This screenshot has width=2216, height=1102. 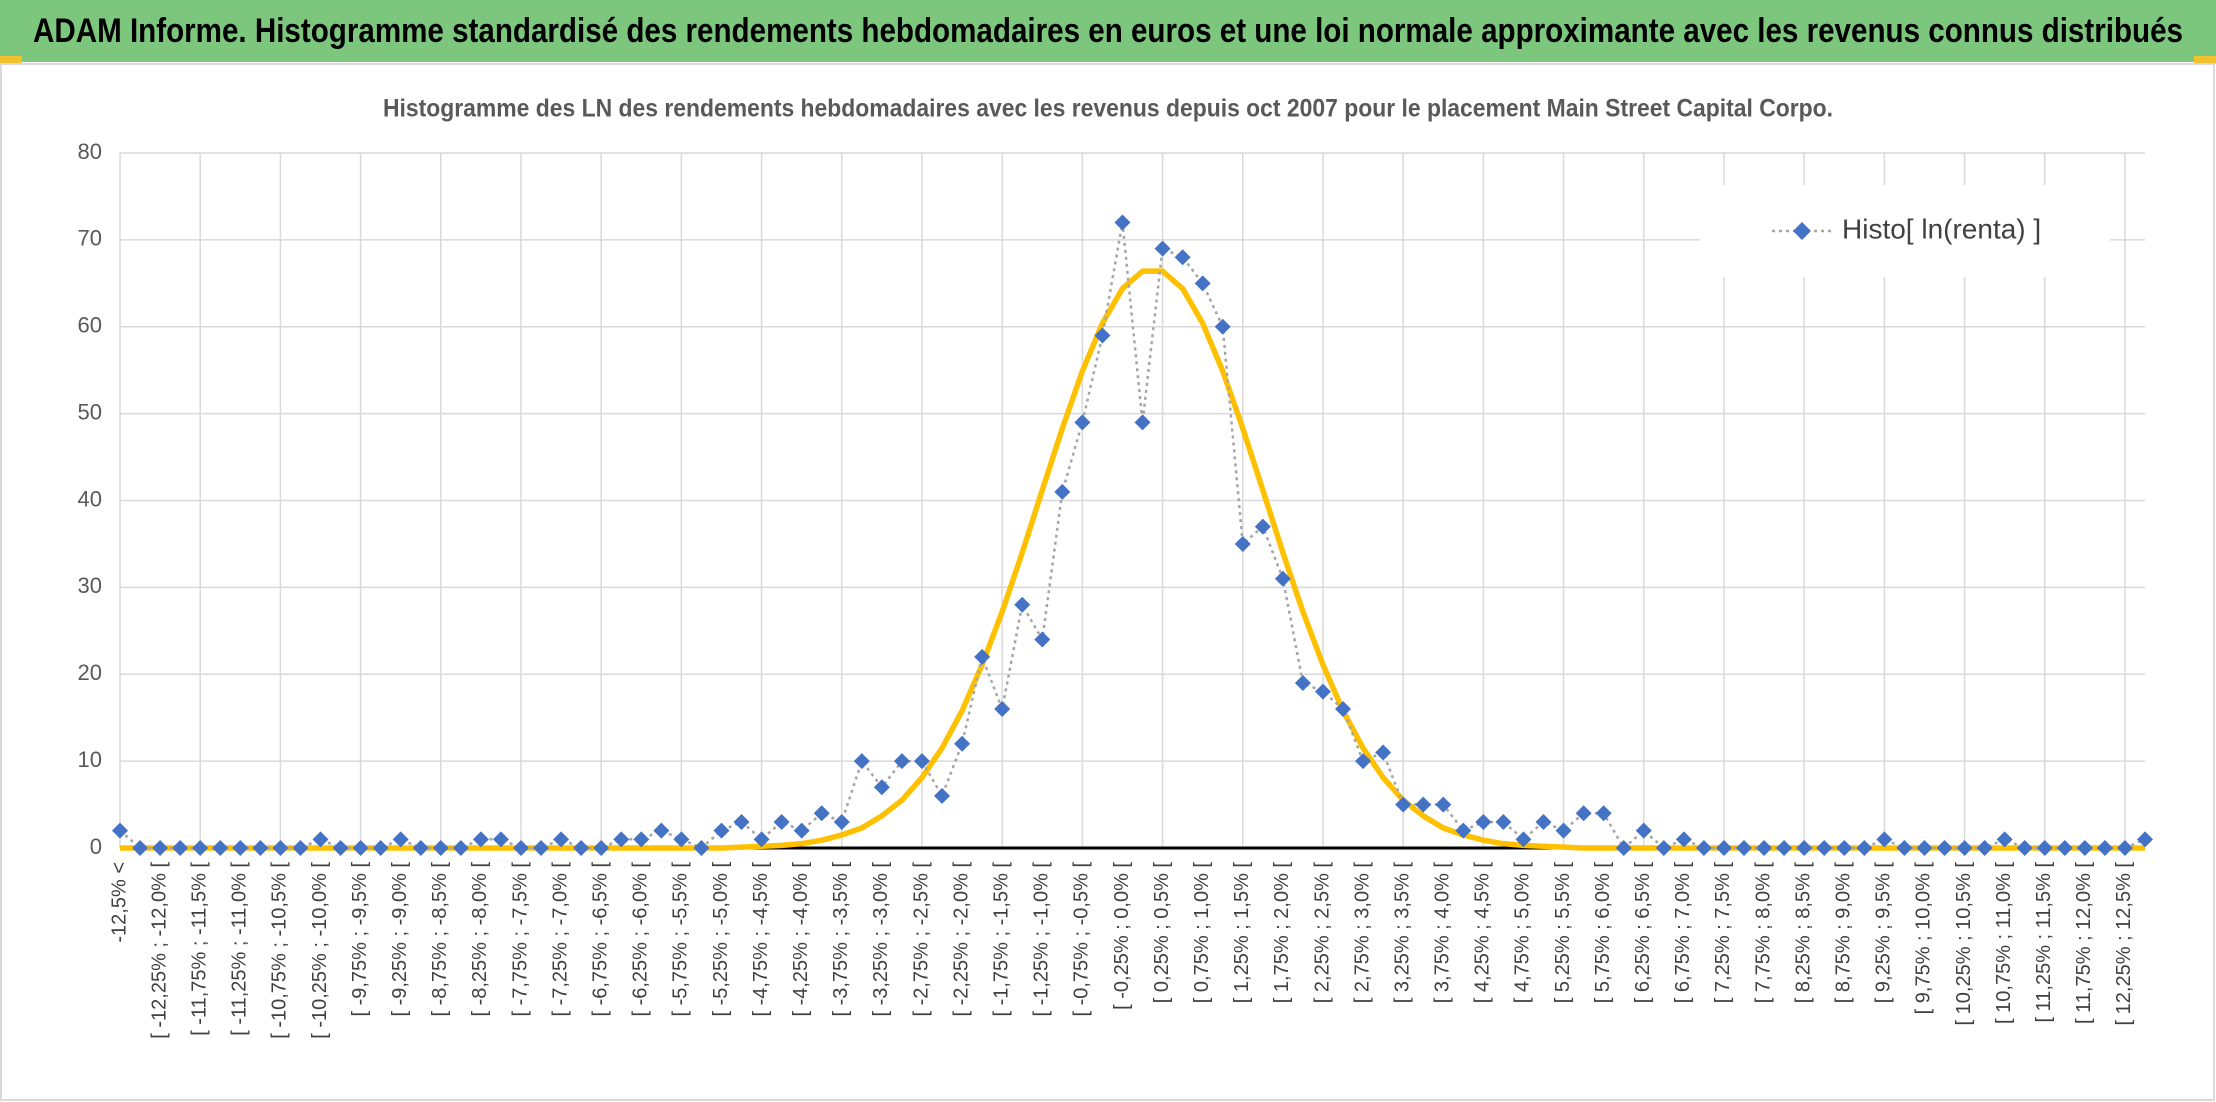 What do you see at coordinates (90, 498) in the screenshot?
I see `y-tick-label: 40` at bounding box center [90, 498].